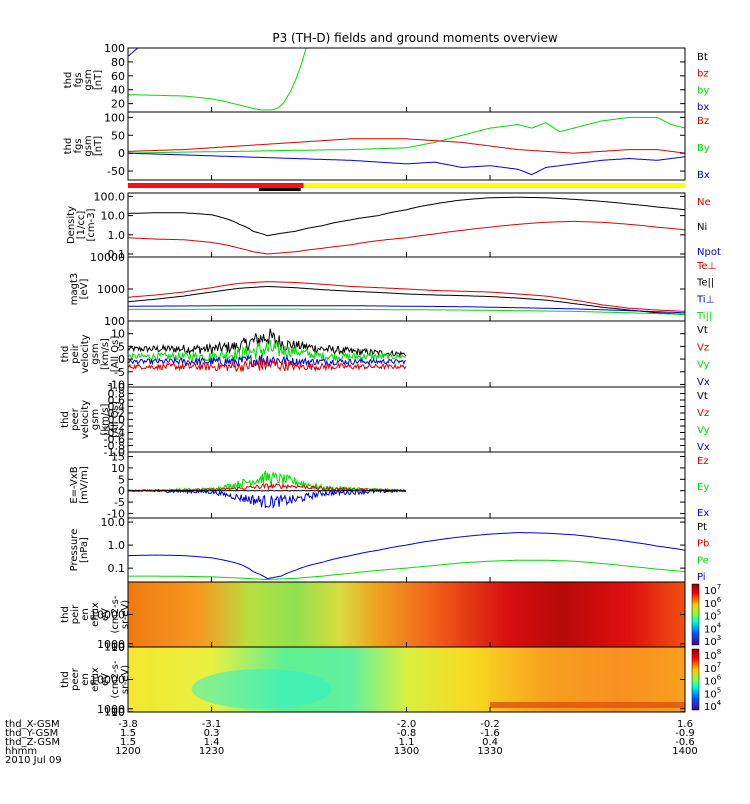 The width and height of the screenshot is (750, 804). What do you see at coordinates (84, 289) in the screenshot?
I see `ylabel-line: [eV]` at bounding box center [84, 289].